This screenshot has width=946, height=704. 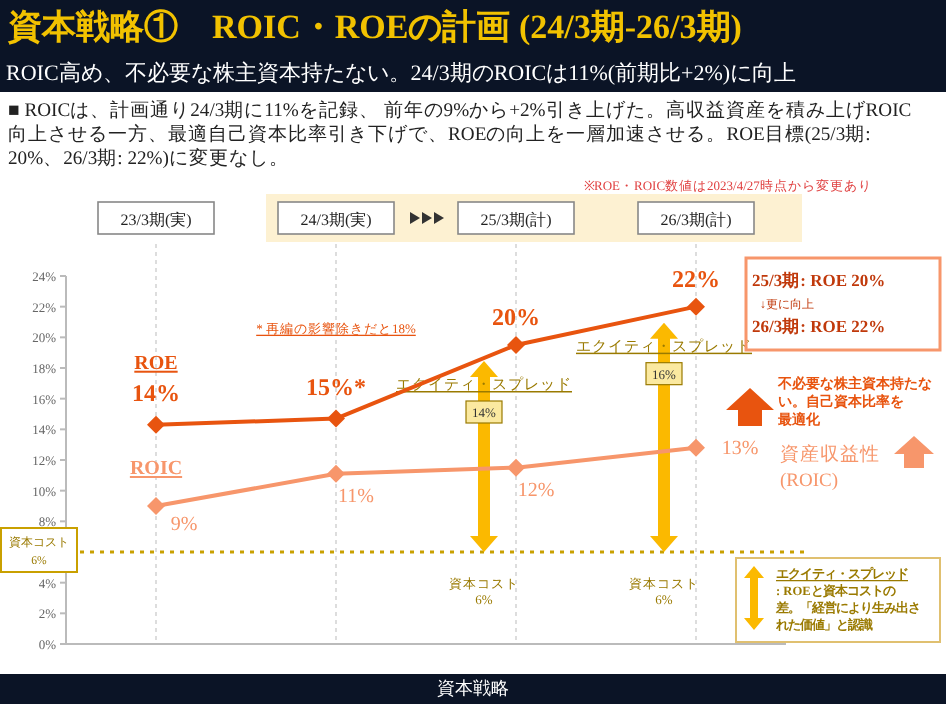 I want to click on annotation: 26/3期: ROE 22%, so click(x=819, y=326).